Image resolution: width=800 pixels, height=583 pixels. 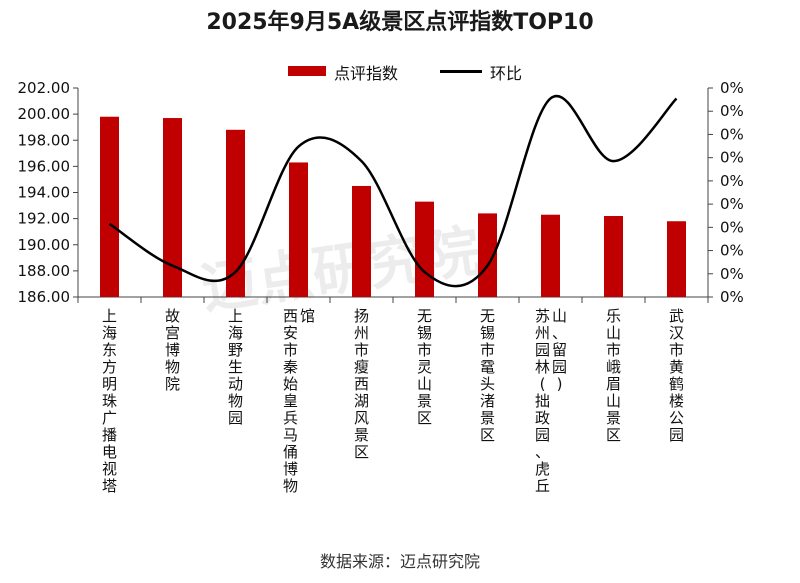 What do you see at coordinates (109, 435) in the screenshot?
I see `x-category-char: 播` at bounding box center [109, 435].